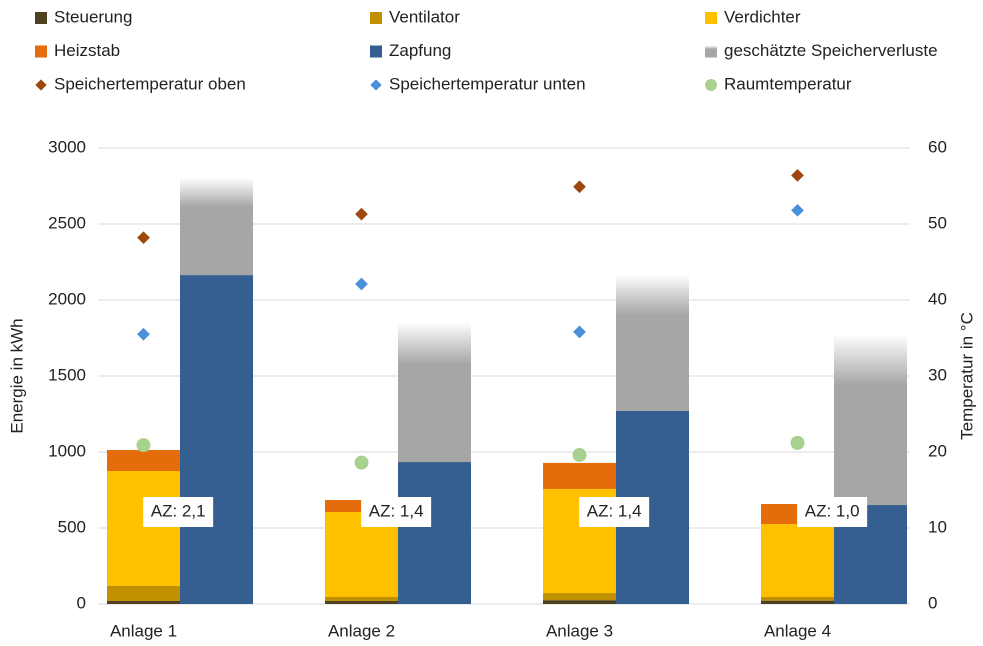  What do you see at coordinates (966, 376) in the screenshot?
I see `y2-axis-title: Temperatur in °C` at bounding box center [966, 376].